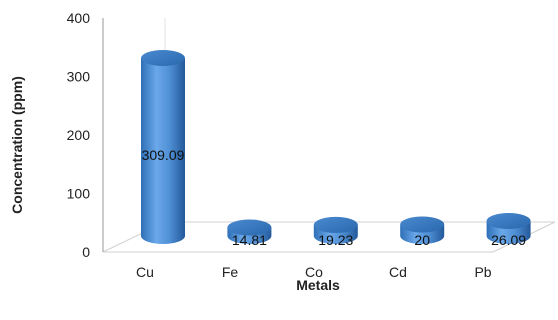  I want to click on x-tick-label: Cu, so click(145, 272).